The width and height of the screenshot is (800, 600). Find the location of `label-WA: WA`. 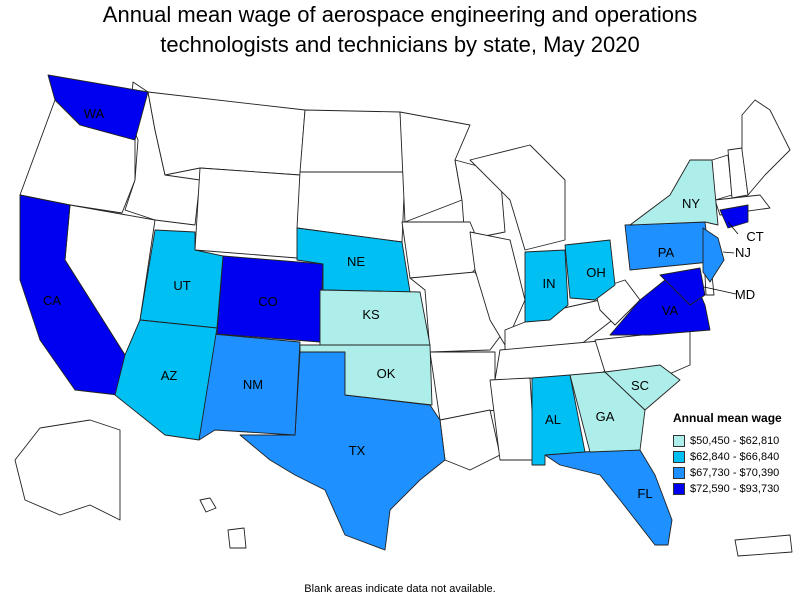

label-WA: WA is located at coordinates (94, 113).